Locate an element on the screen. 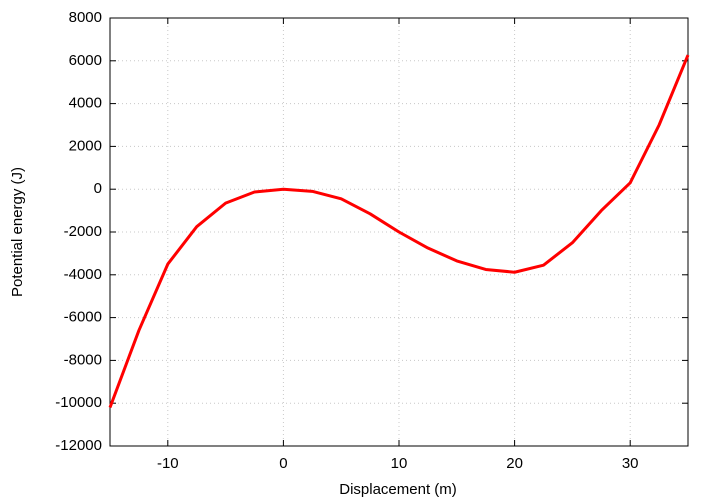 The image size is (720, 504). x-tick-label: 0 is located at coordinates (283, 463).